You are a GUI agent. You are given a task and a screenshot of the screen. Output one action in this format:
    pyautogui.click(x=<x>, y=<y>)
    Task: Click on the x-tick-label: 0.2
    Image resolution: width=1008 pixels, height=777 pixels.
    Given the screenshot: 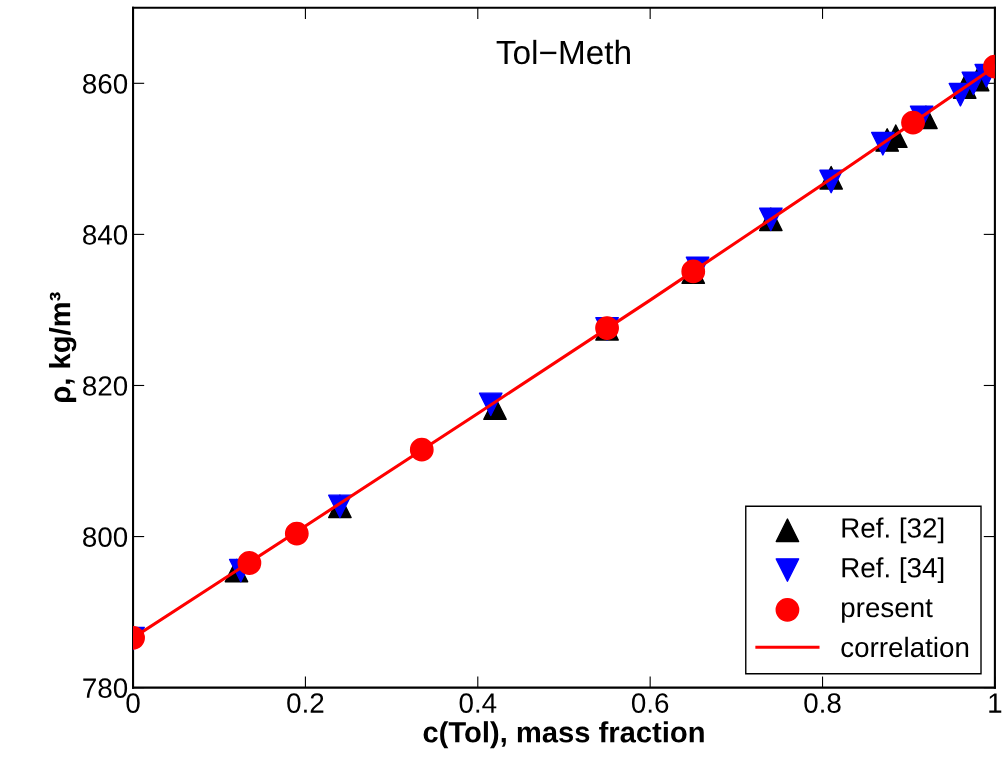 What is the action you would take?
    pyautogui.click(x=305, y=703)
    